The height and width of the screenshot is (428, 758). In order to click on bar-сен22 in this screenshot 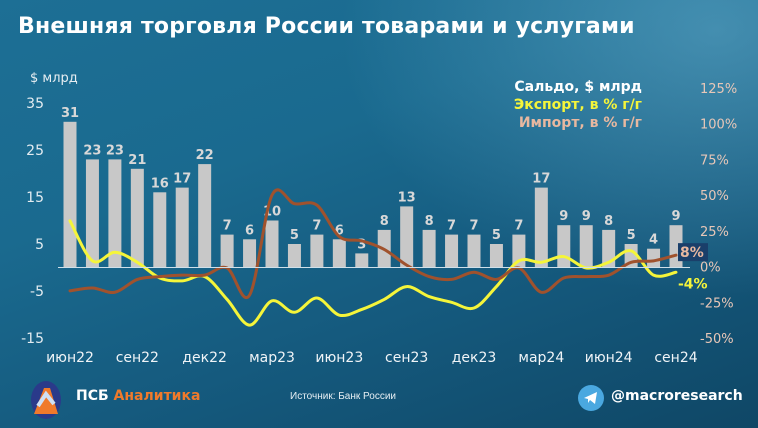, I will do `click(137, 218)`.